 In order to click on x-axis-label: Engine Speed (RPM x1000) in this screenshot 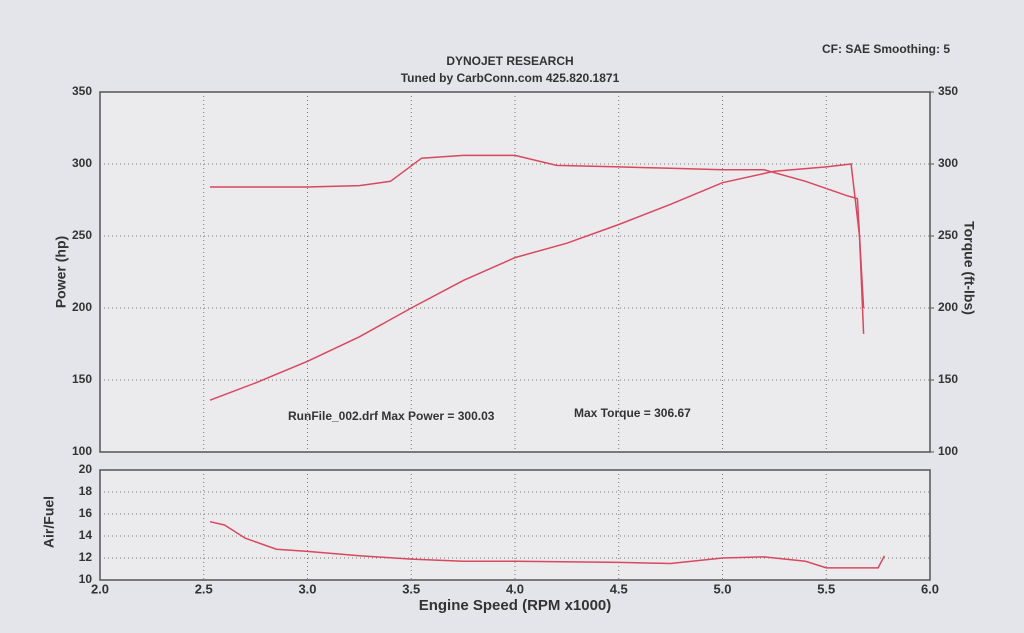, I will do `click(515, 605)`.